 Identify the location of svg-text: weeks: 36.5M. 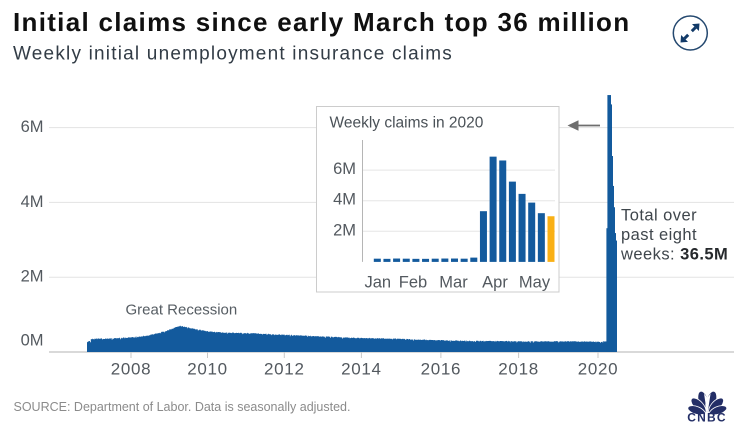
(674, 254).